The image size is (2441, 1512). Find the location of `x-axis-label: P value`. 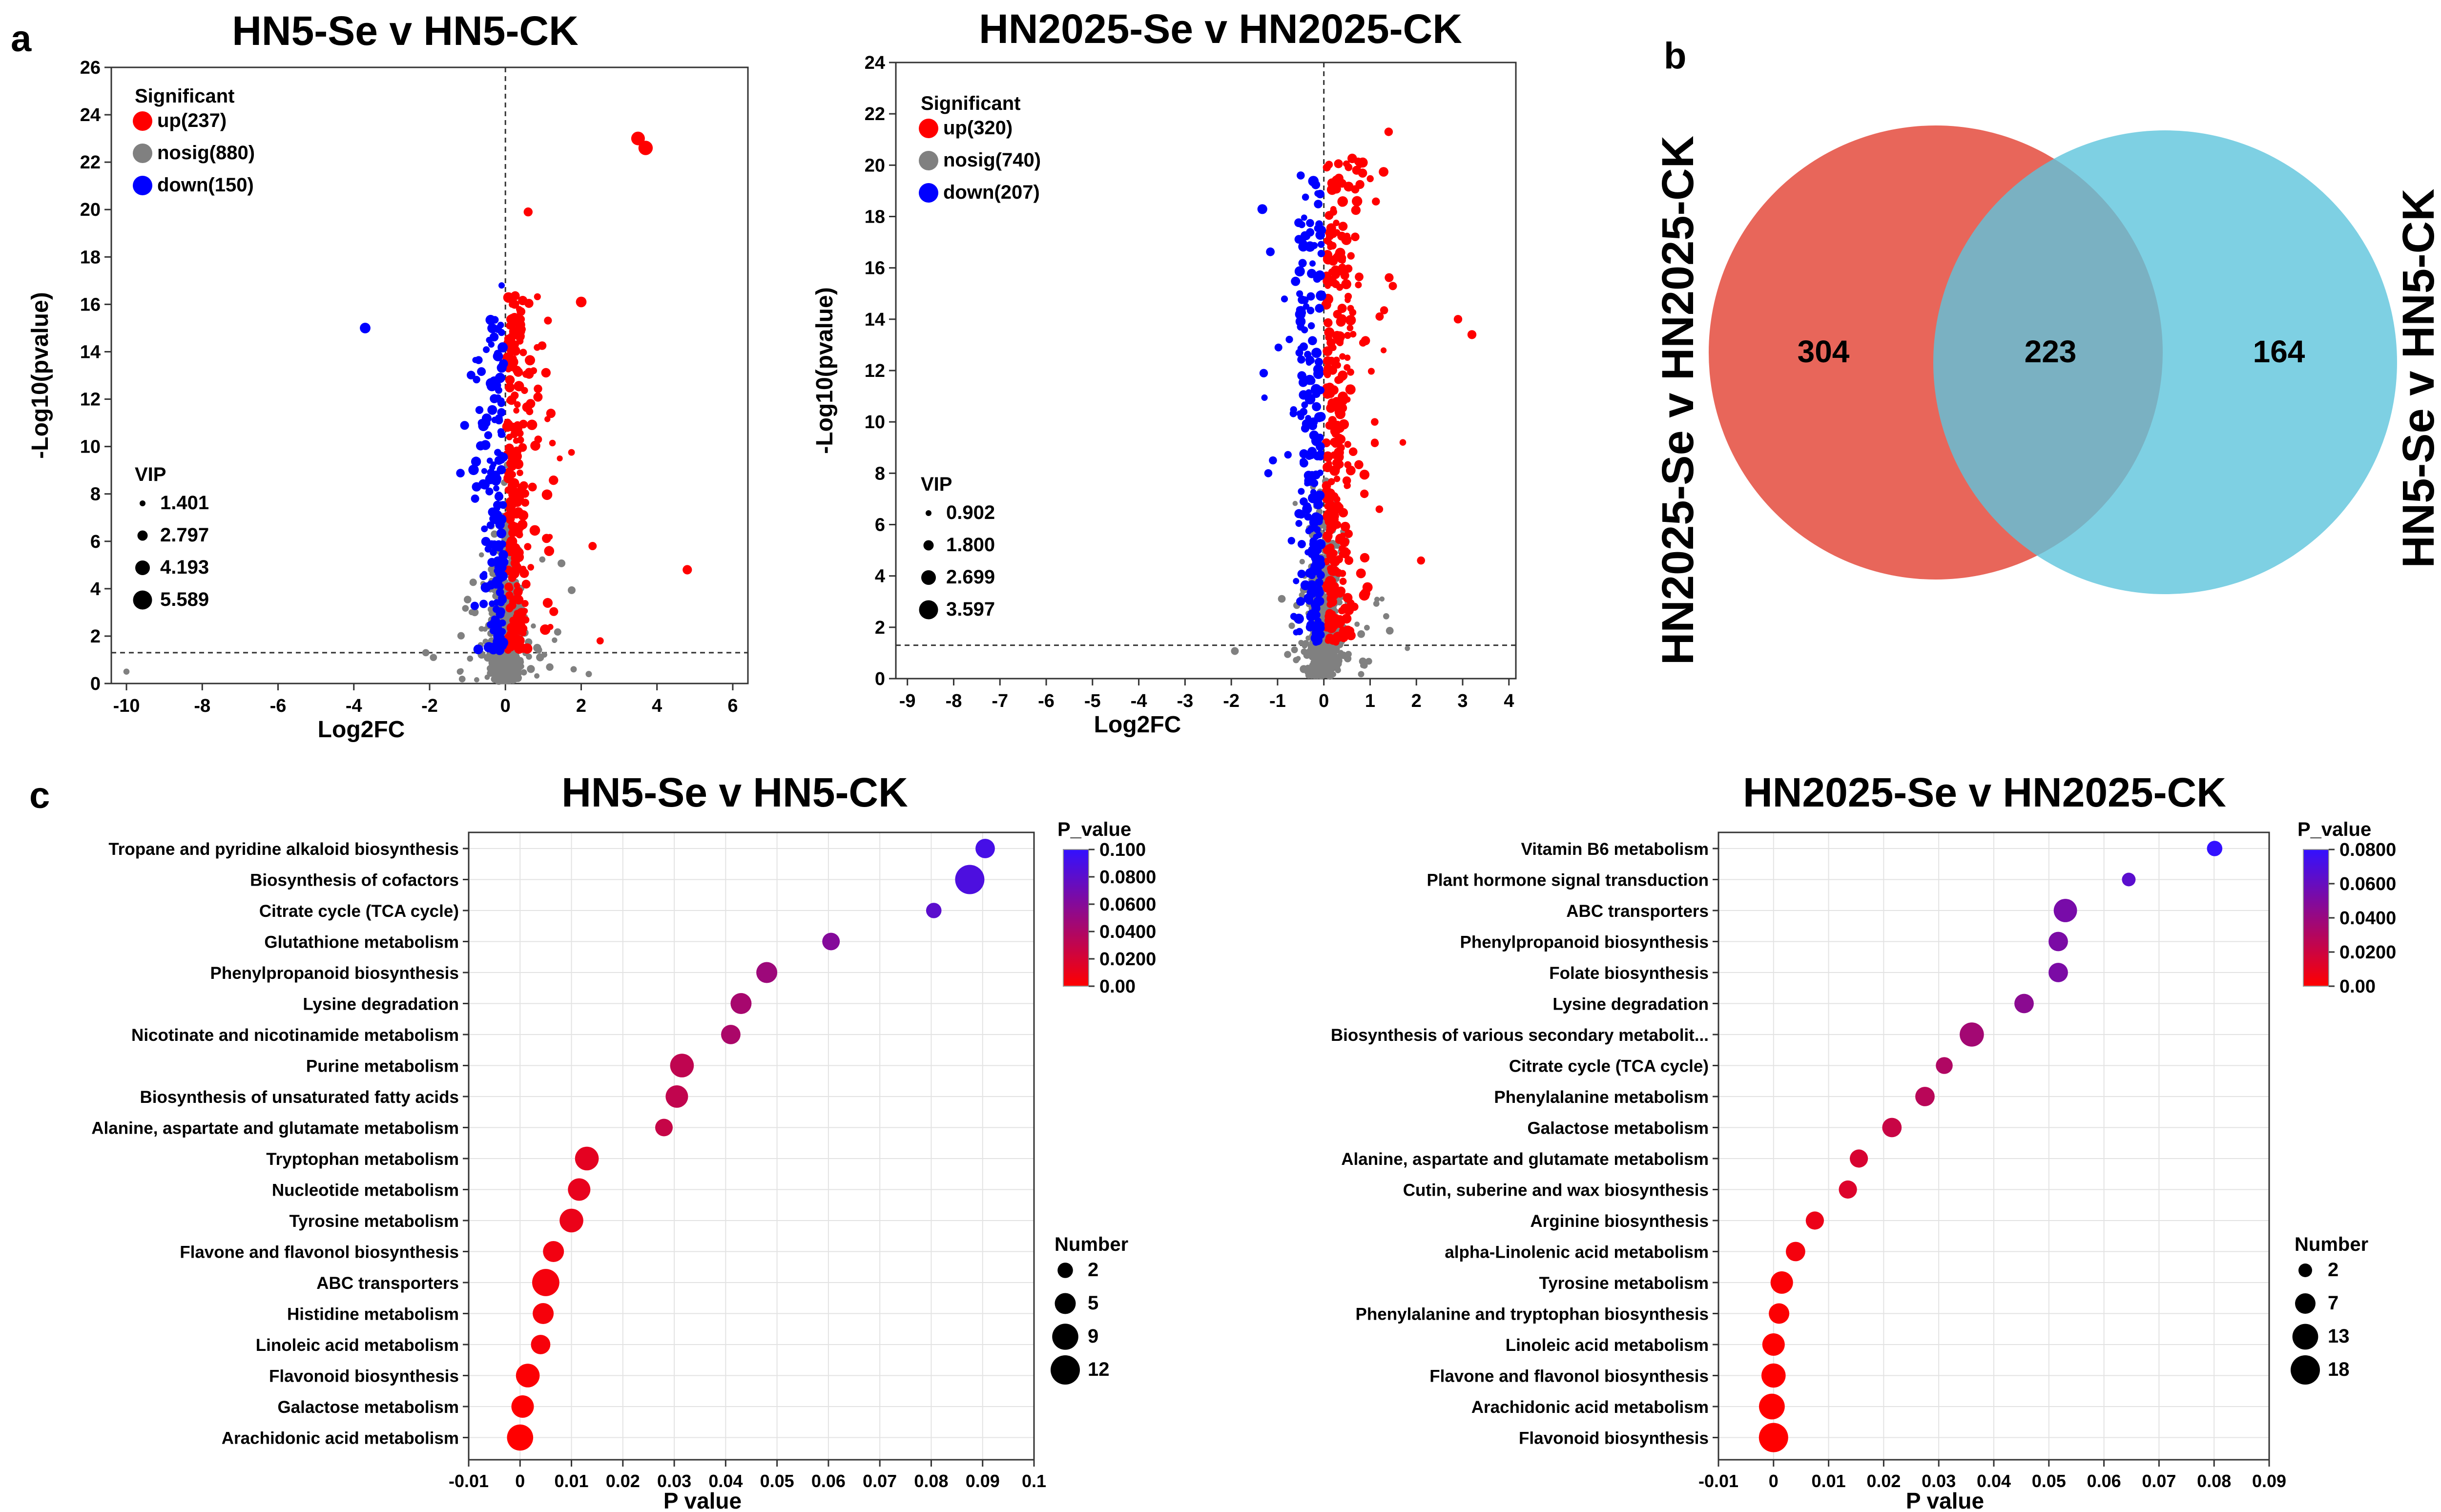

x-axis-label: P value is located at coordinates (1945, 1500).